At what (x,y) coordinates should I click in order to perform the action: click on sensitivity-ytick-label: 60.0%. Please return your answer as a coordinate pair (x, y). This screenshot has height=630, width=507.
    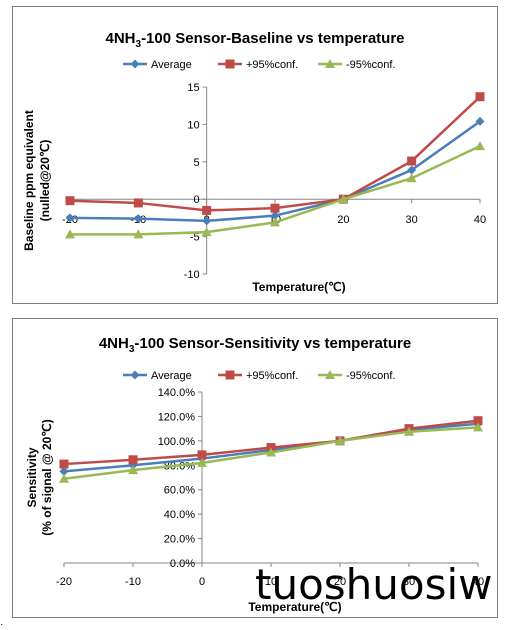
    Looking at the image, I should click on (179, 491).